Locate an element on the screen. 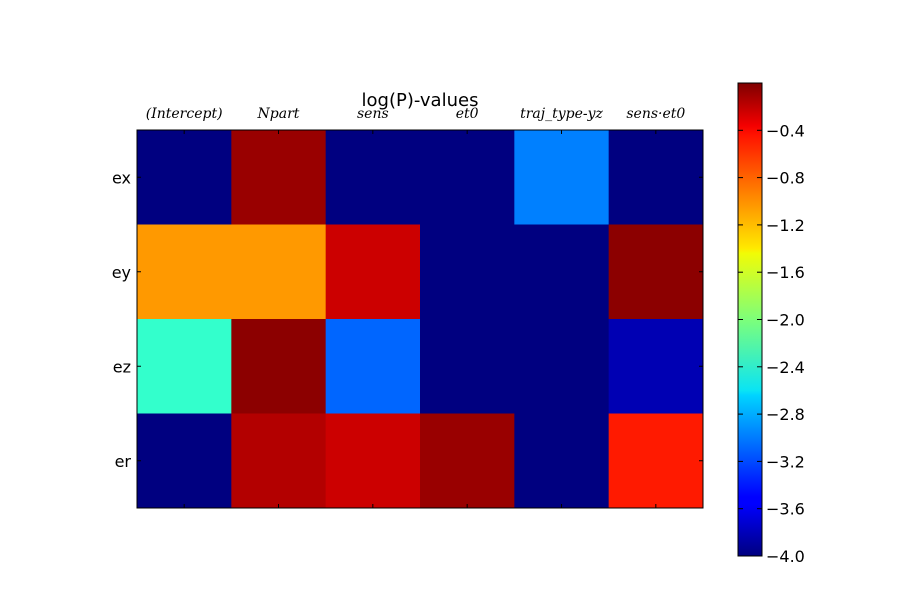 This screenshot has width=912, height=612. column-label: traj_type-yz is located at coordinates (561, 114).